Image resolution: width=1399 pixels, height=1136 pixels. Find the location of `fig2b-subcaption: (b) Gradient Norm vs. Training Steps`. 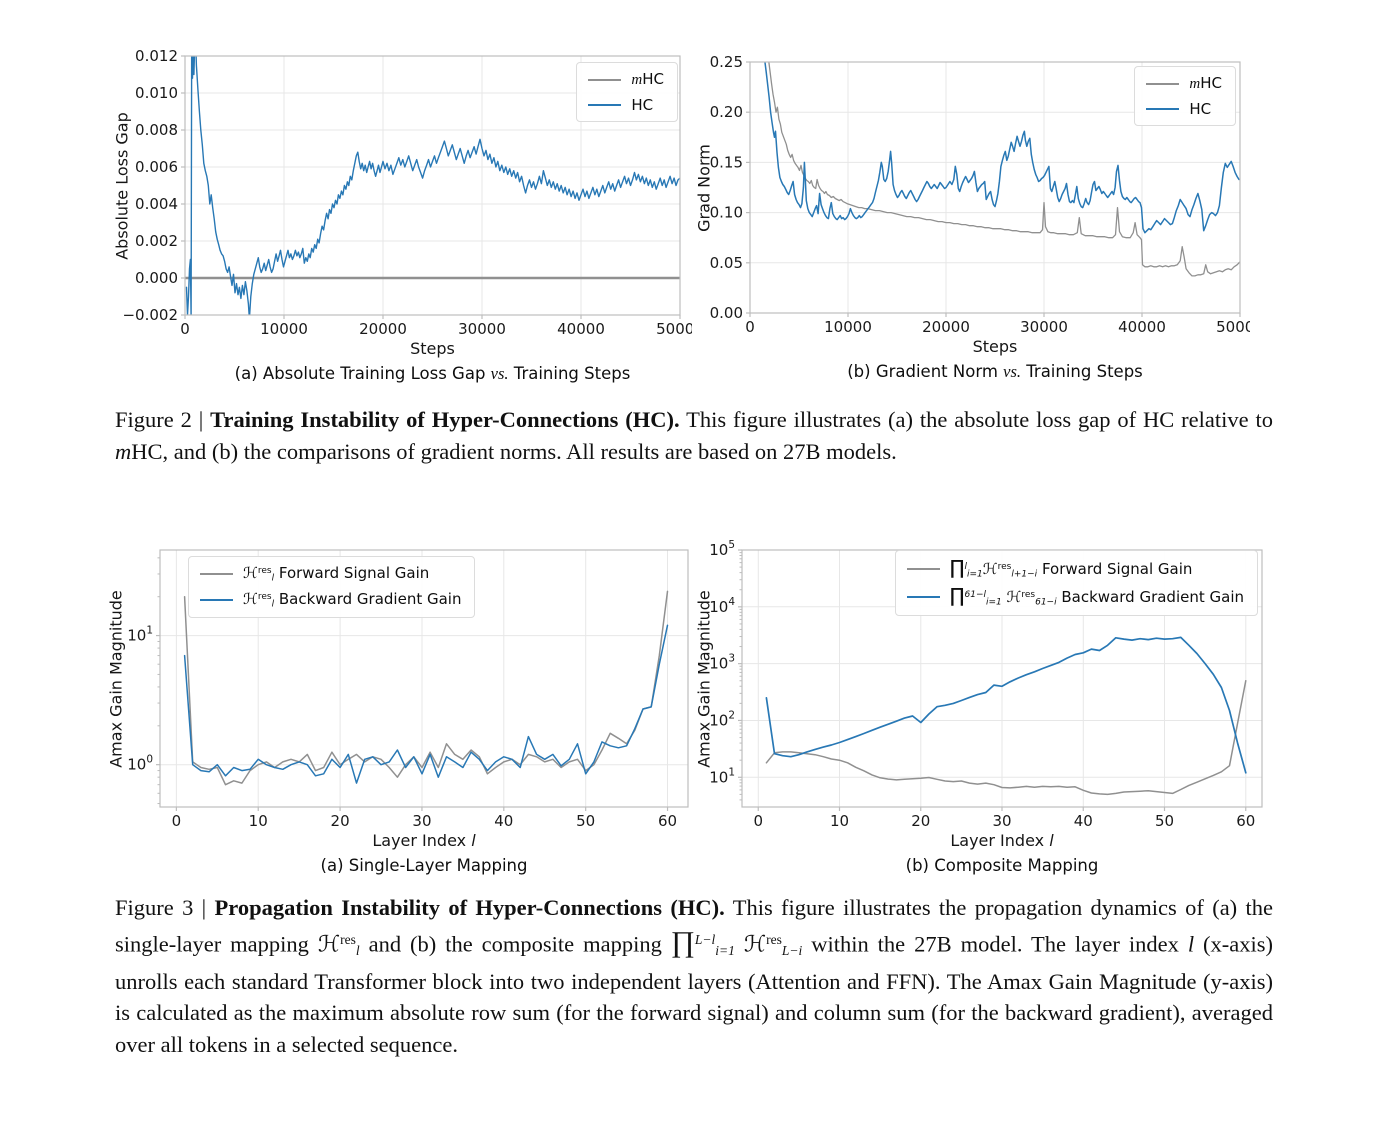

fig2b-subcaption: (b) Gradient Norm vs. Training Steps is located at coordinates (995, 371).